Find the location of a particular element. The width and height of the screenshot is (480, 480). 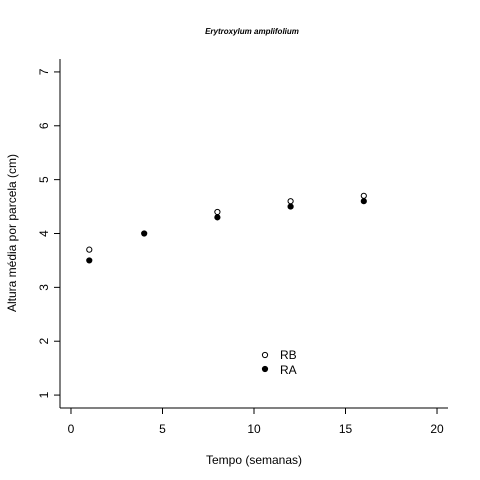

legend-marker-rb is located at coordinates (265, 355).